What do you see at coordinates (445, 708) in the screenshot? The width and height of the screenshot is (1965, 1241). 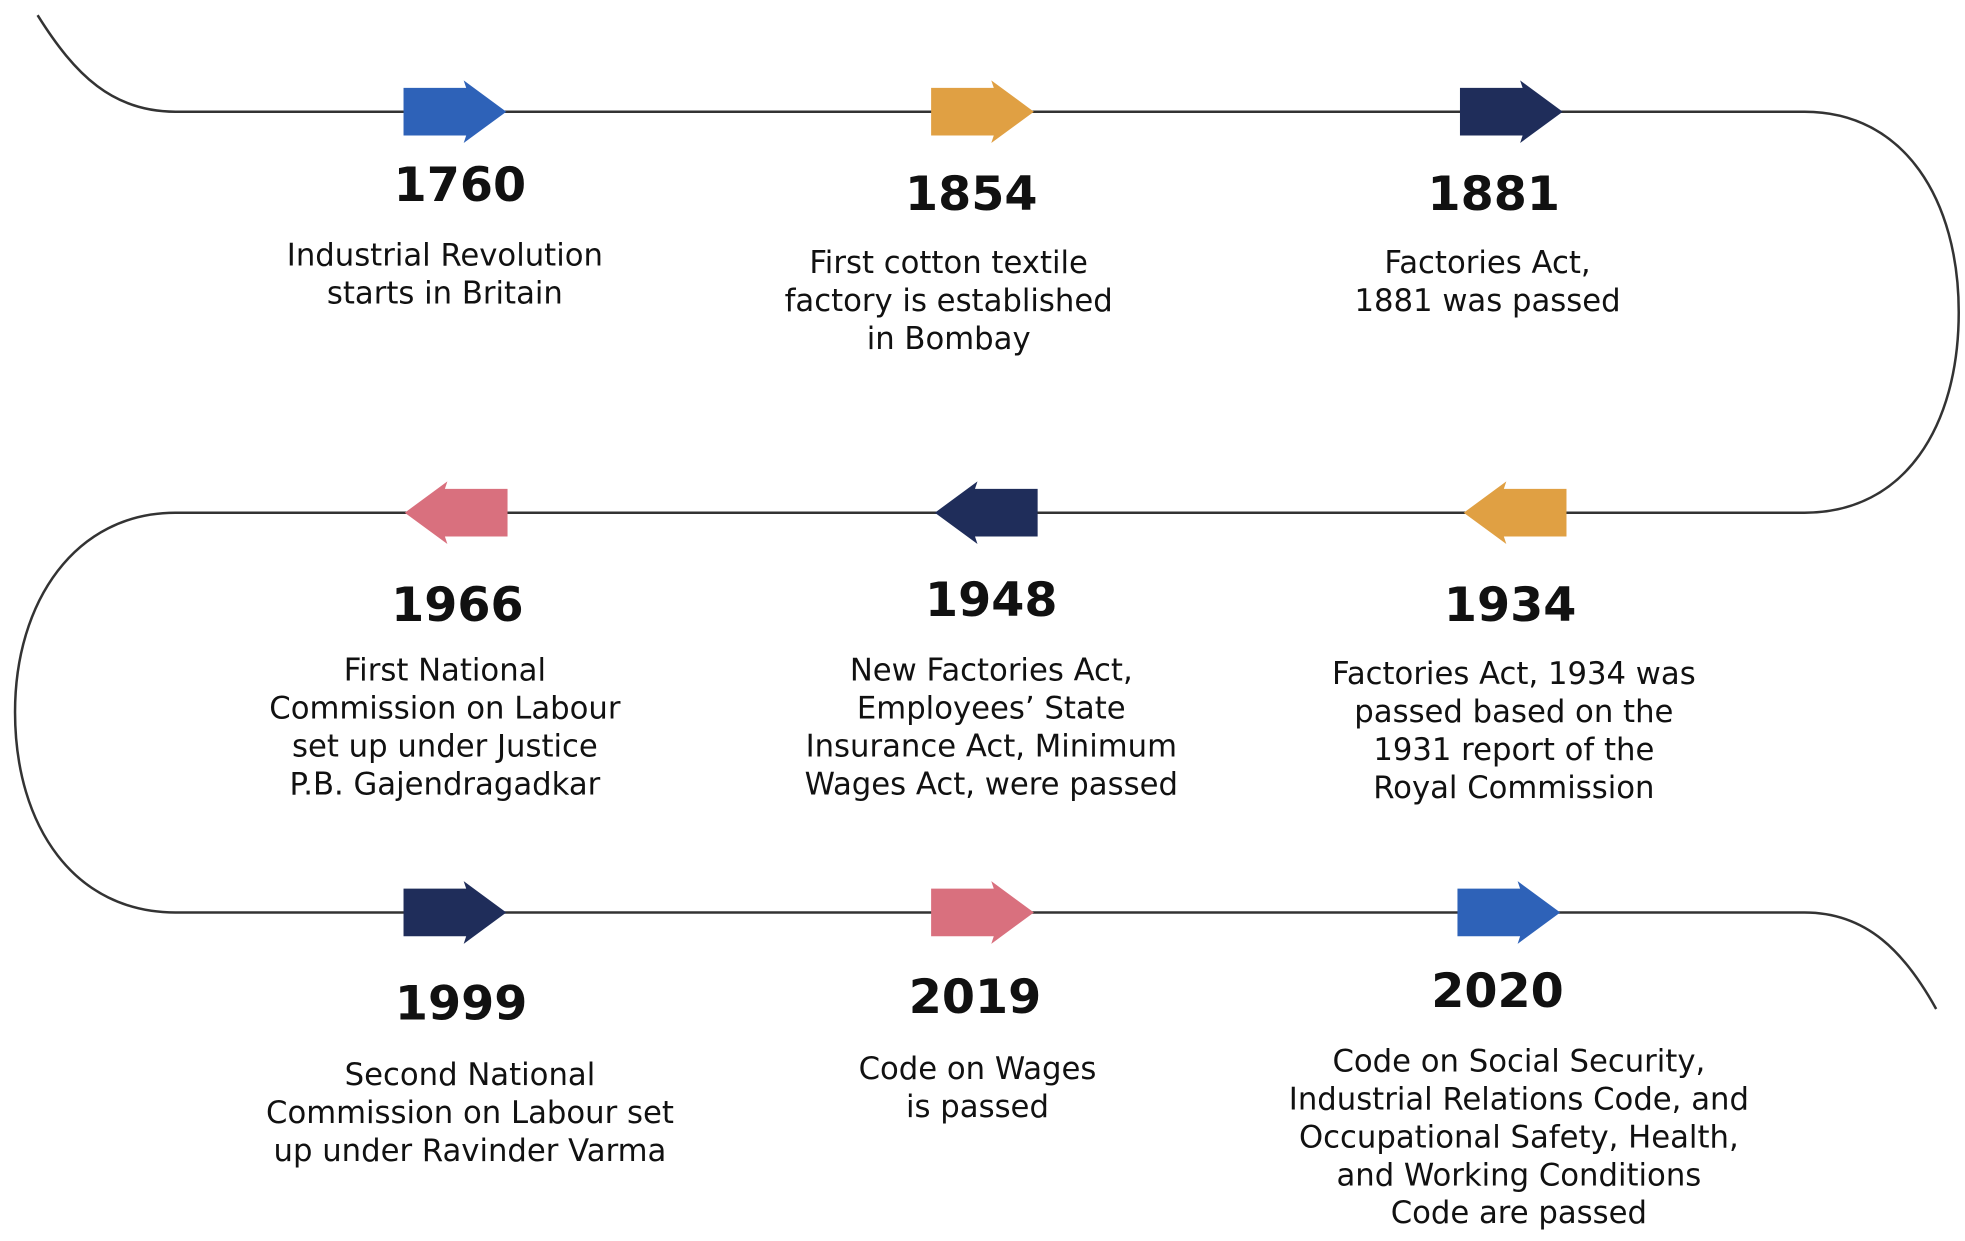 I see `description-line: Commission on Labour` at bounding box center [445, 708].